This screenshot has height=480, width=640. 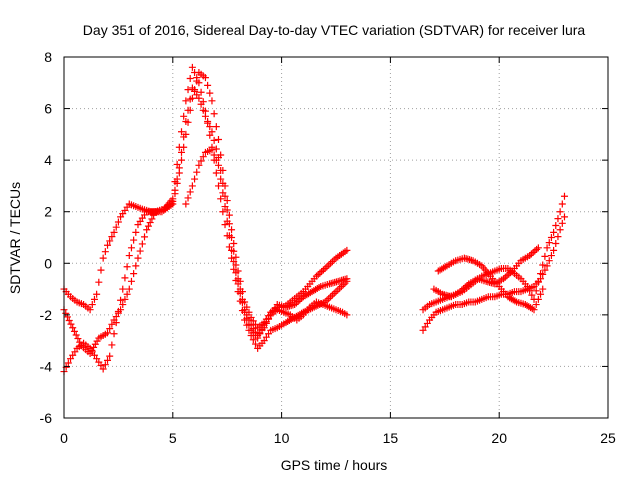 I want to click on x-tick-label: 25, so click(x=608, y=438).